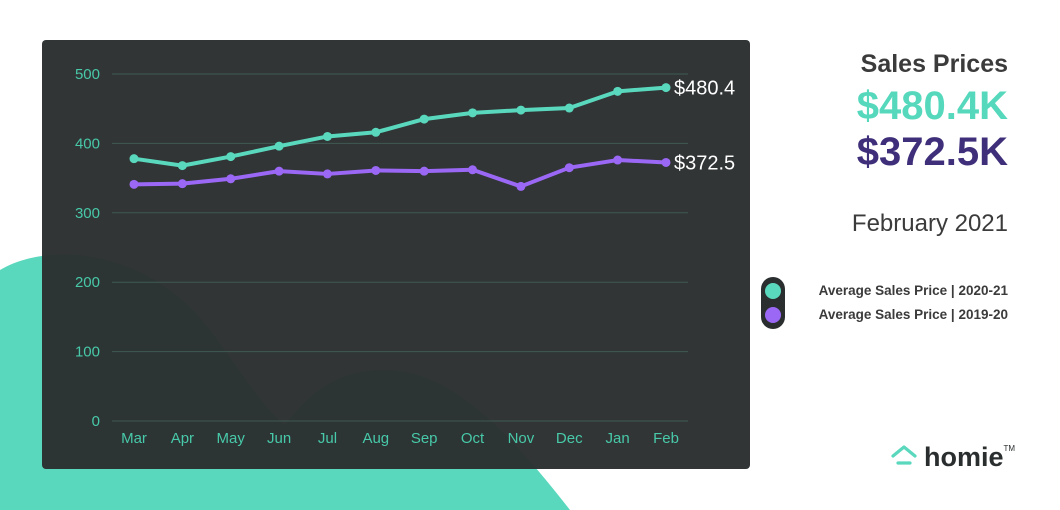 The height and width of the screenshot is (510, 1060). I want to click on x-tick-label: Jan, so click(618, 438).